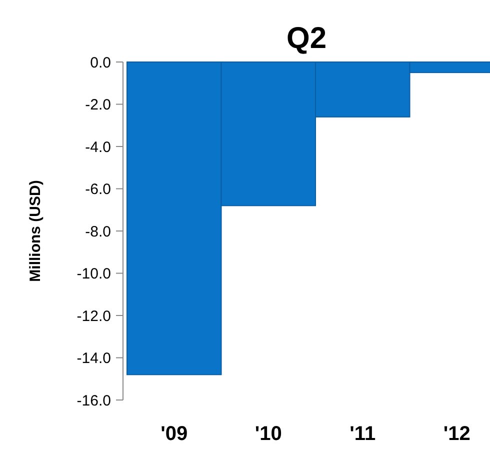  What do you see at coordinates (93, 401) in the screenshot?
I see `y-tick-label: -16.0` at bounding box center [93, 401].